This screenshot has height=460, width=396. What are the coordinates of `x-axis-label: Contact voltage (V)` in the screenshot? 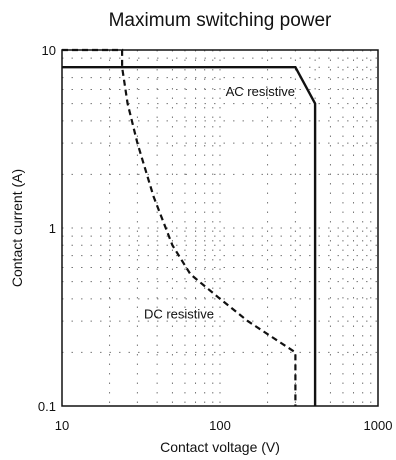 It's located at (220, 447).